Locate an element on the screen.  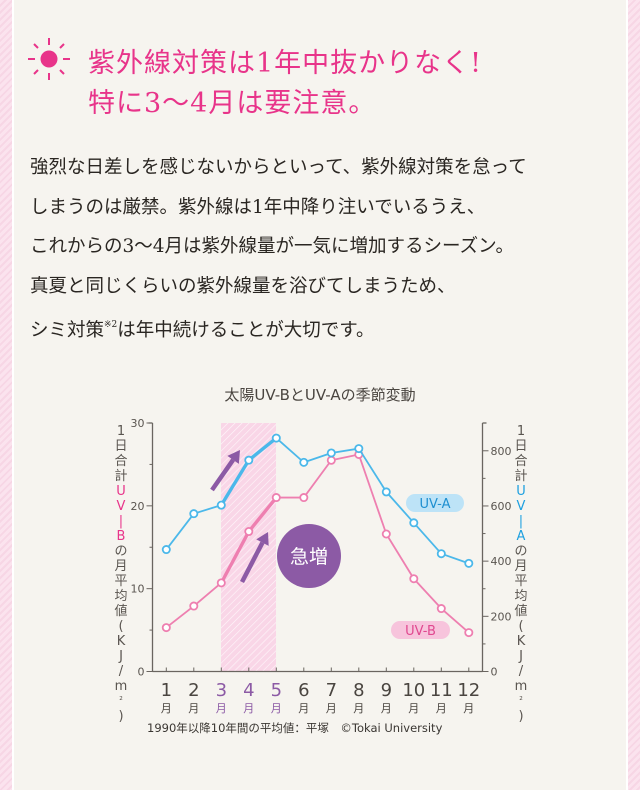
legend-uv-b: UV-B is located at coordinates (420, 630).